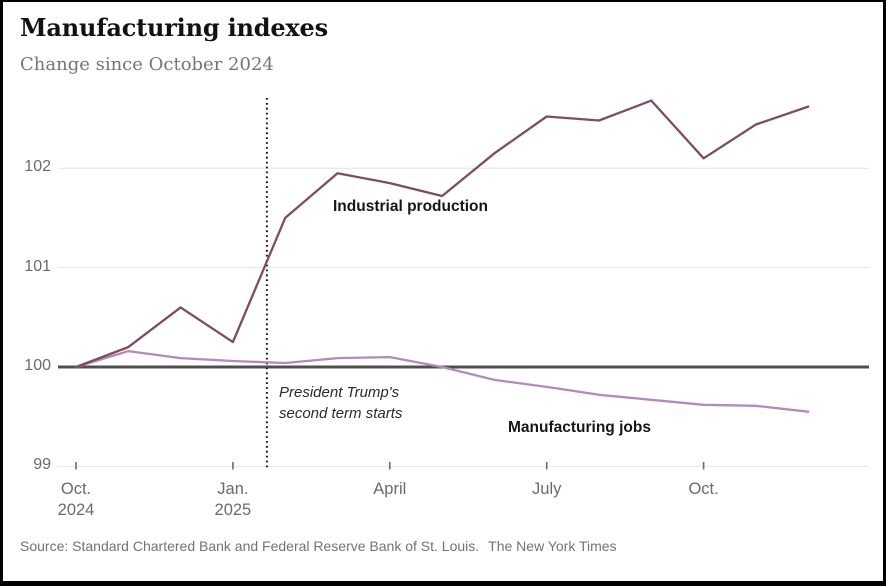 This screenshot has width=886, height=586. What do you see at coordinates (340, 403) in the screenshot?
I see `event-annotation: President Trump's second term starts` at bounding box center [340, 403].